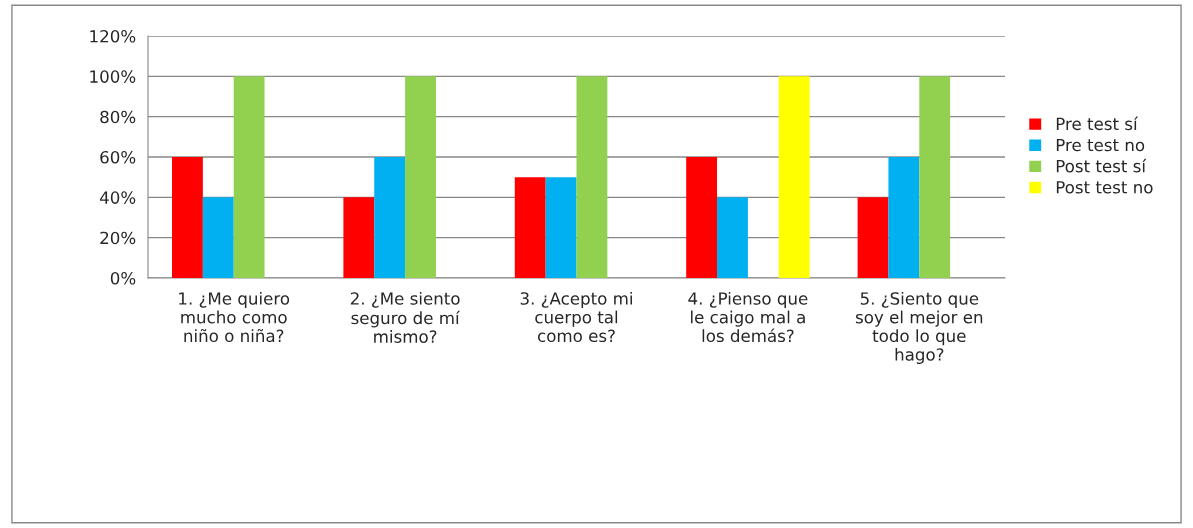  What do you see at coordinates (1101, 165) in the screenshot?
I see `legend-label: Post test sí` at bounding box center [1101, 165].